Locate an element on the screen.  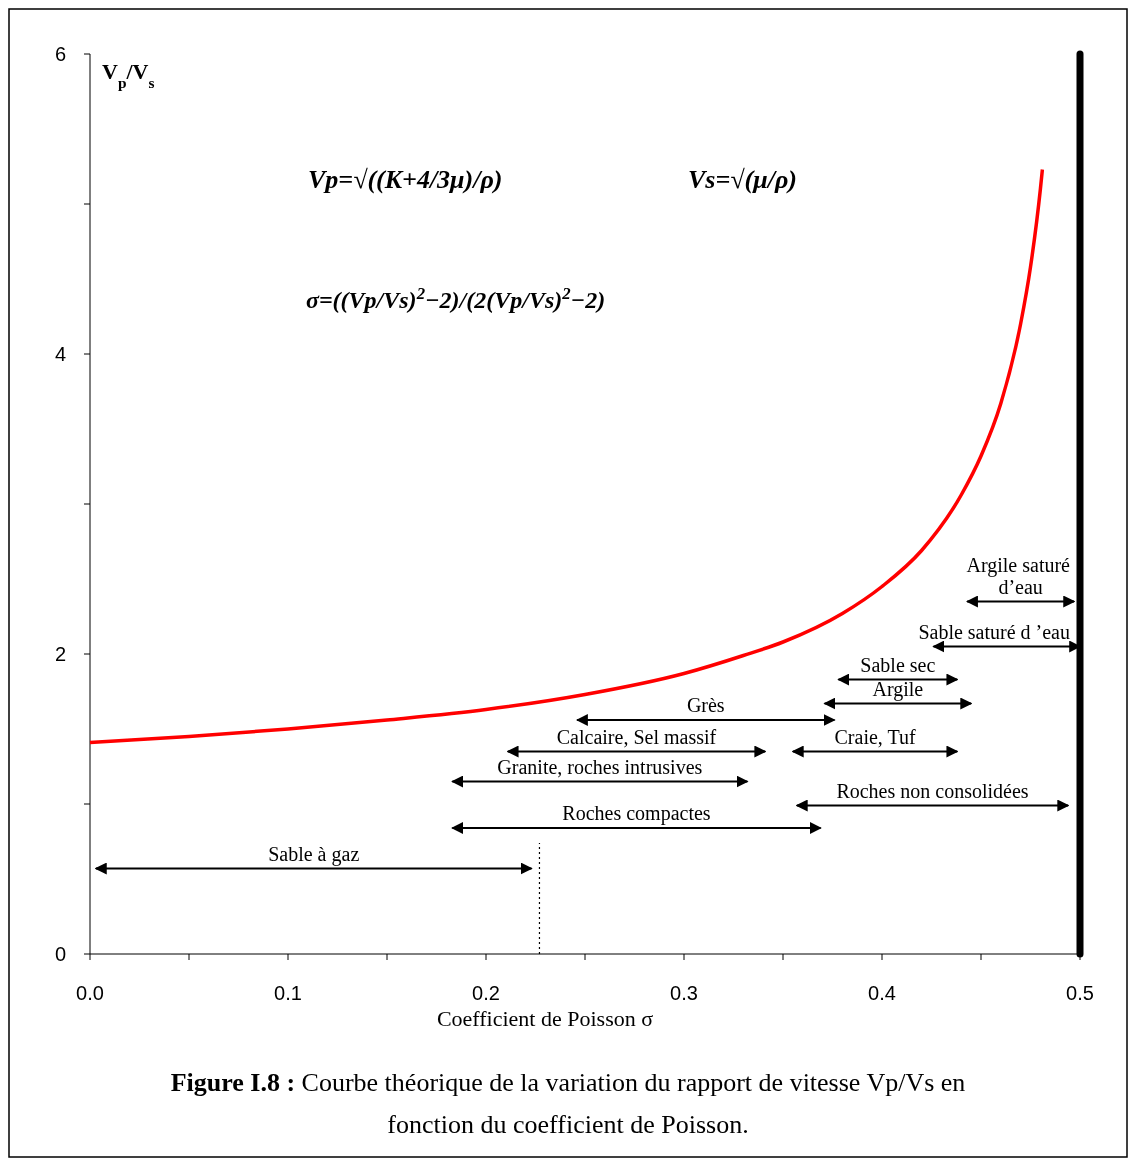
y-tick-label: 0 is located at coordinates (60, 954).